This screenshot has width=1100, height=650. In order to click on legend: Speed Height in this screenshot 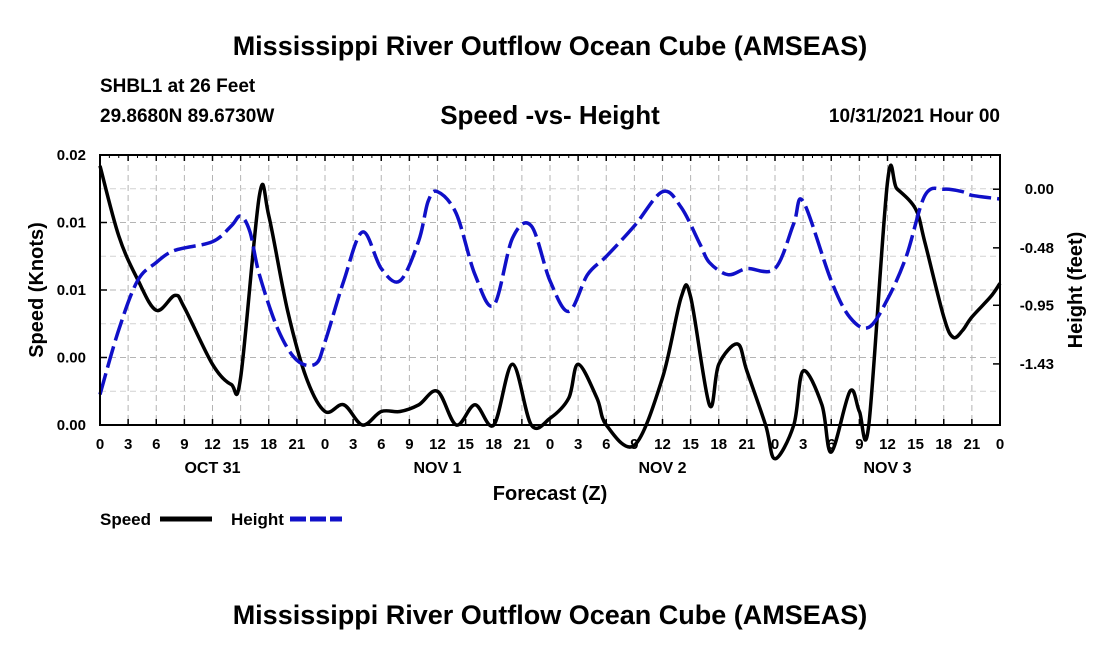, I will do `click(221, 519)`.